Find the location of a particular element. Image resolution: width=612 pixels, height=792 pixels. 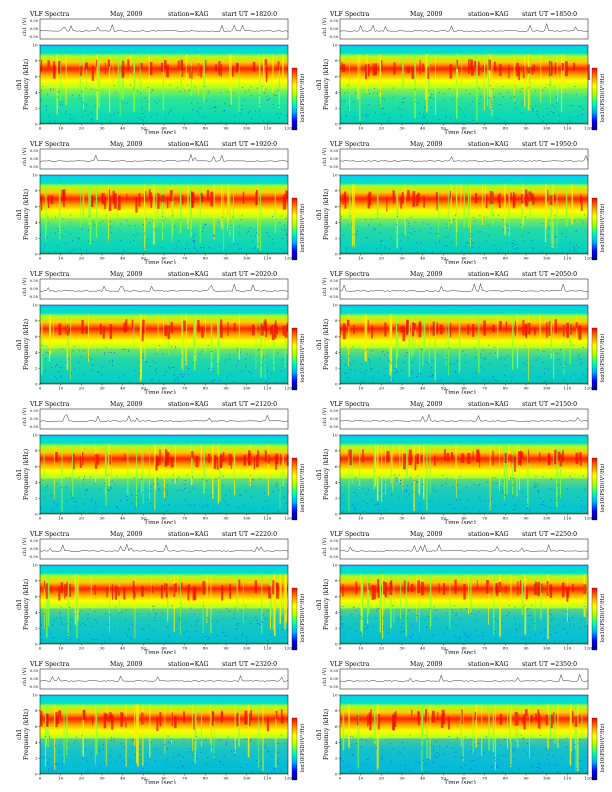

trace-tick-label: -0.50 is located at coordinates (34, 167).